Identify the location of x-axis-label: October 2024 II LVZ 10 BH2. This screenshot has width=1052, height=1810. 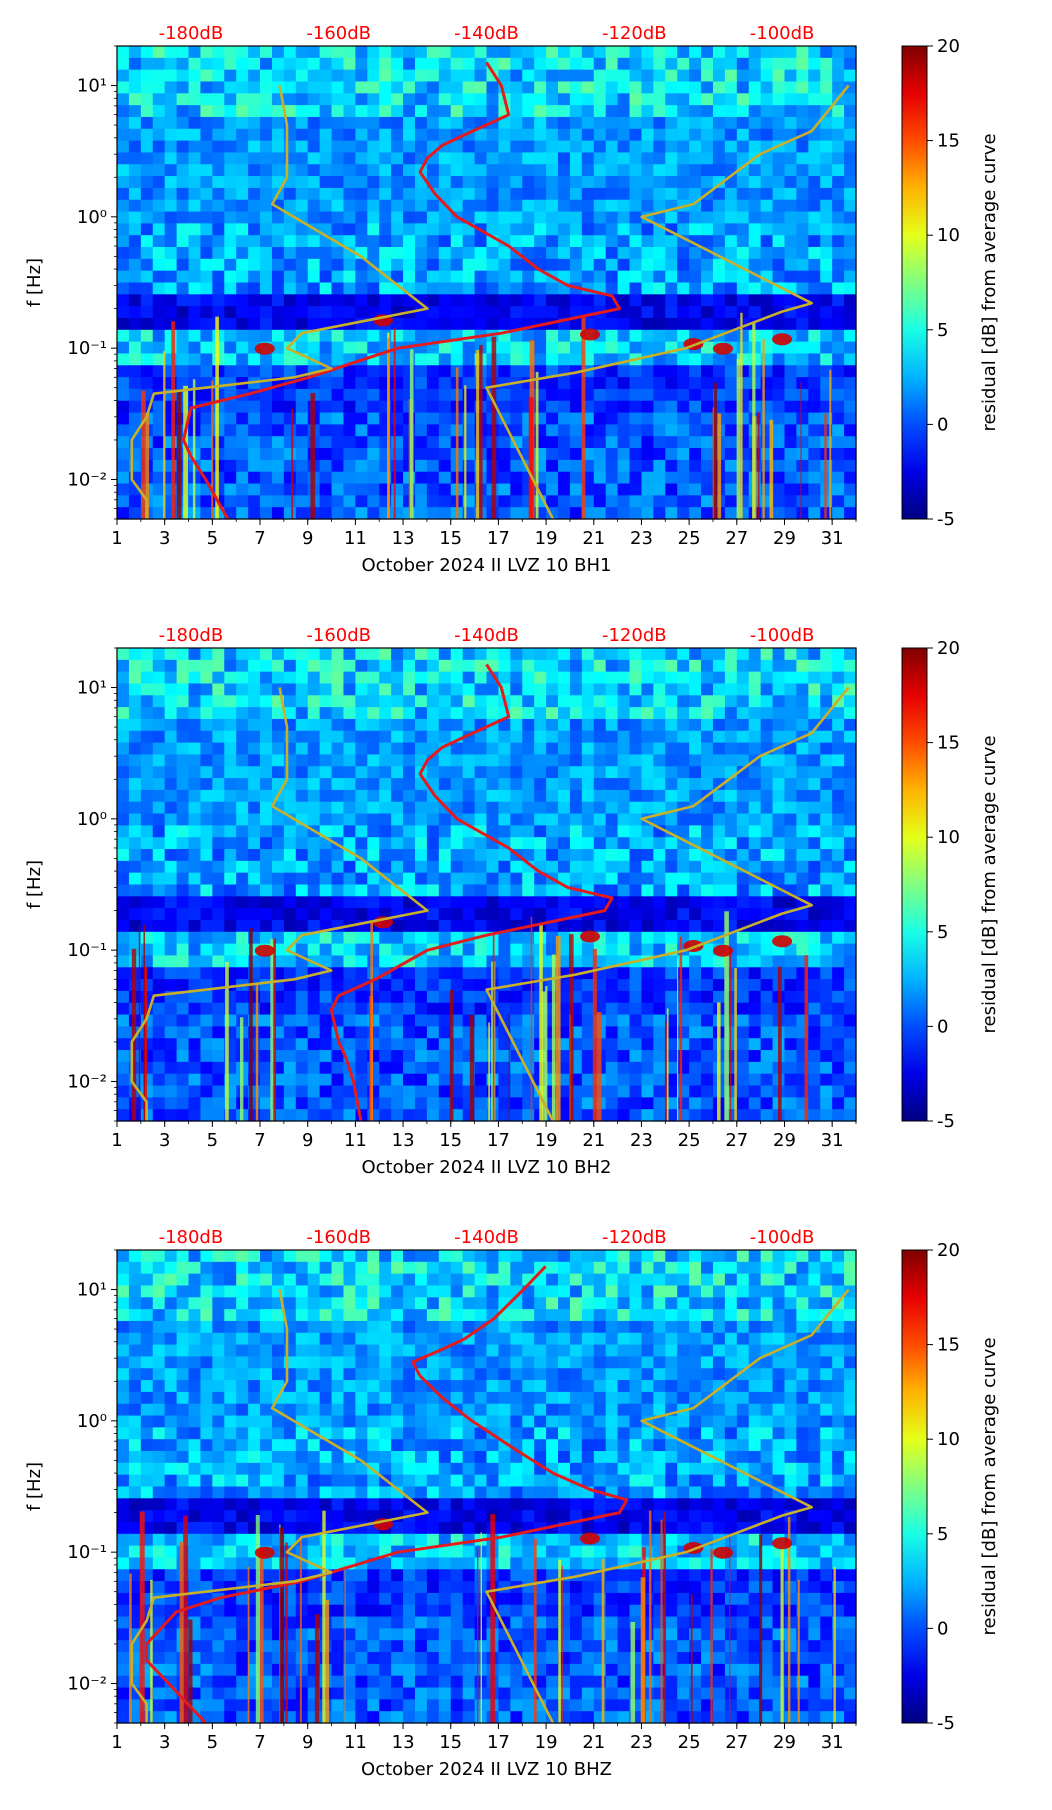
(486, 1167).